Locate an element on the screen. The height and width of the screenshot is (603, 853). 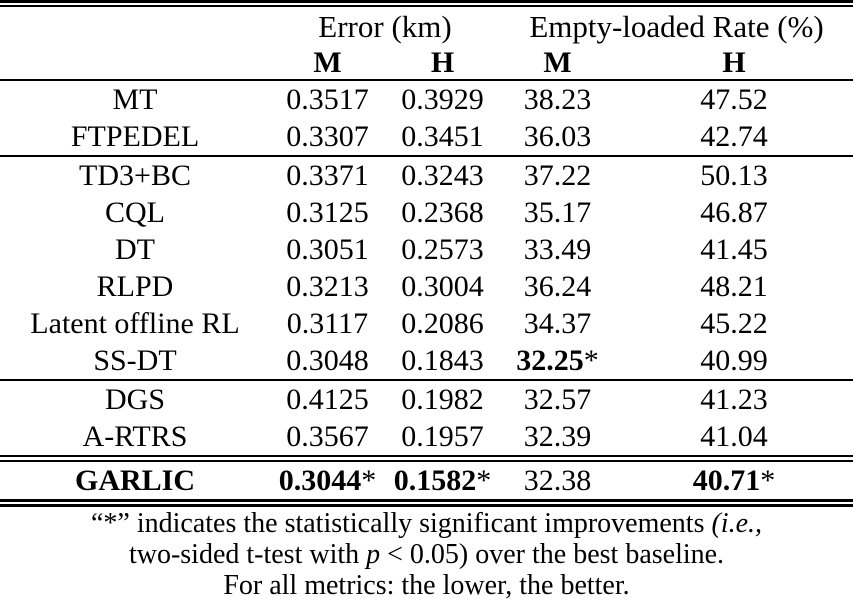
cell: 0.3125 is located at coordinates (327, 212).